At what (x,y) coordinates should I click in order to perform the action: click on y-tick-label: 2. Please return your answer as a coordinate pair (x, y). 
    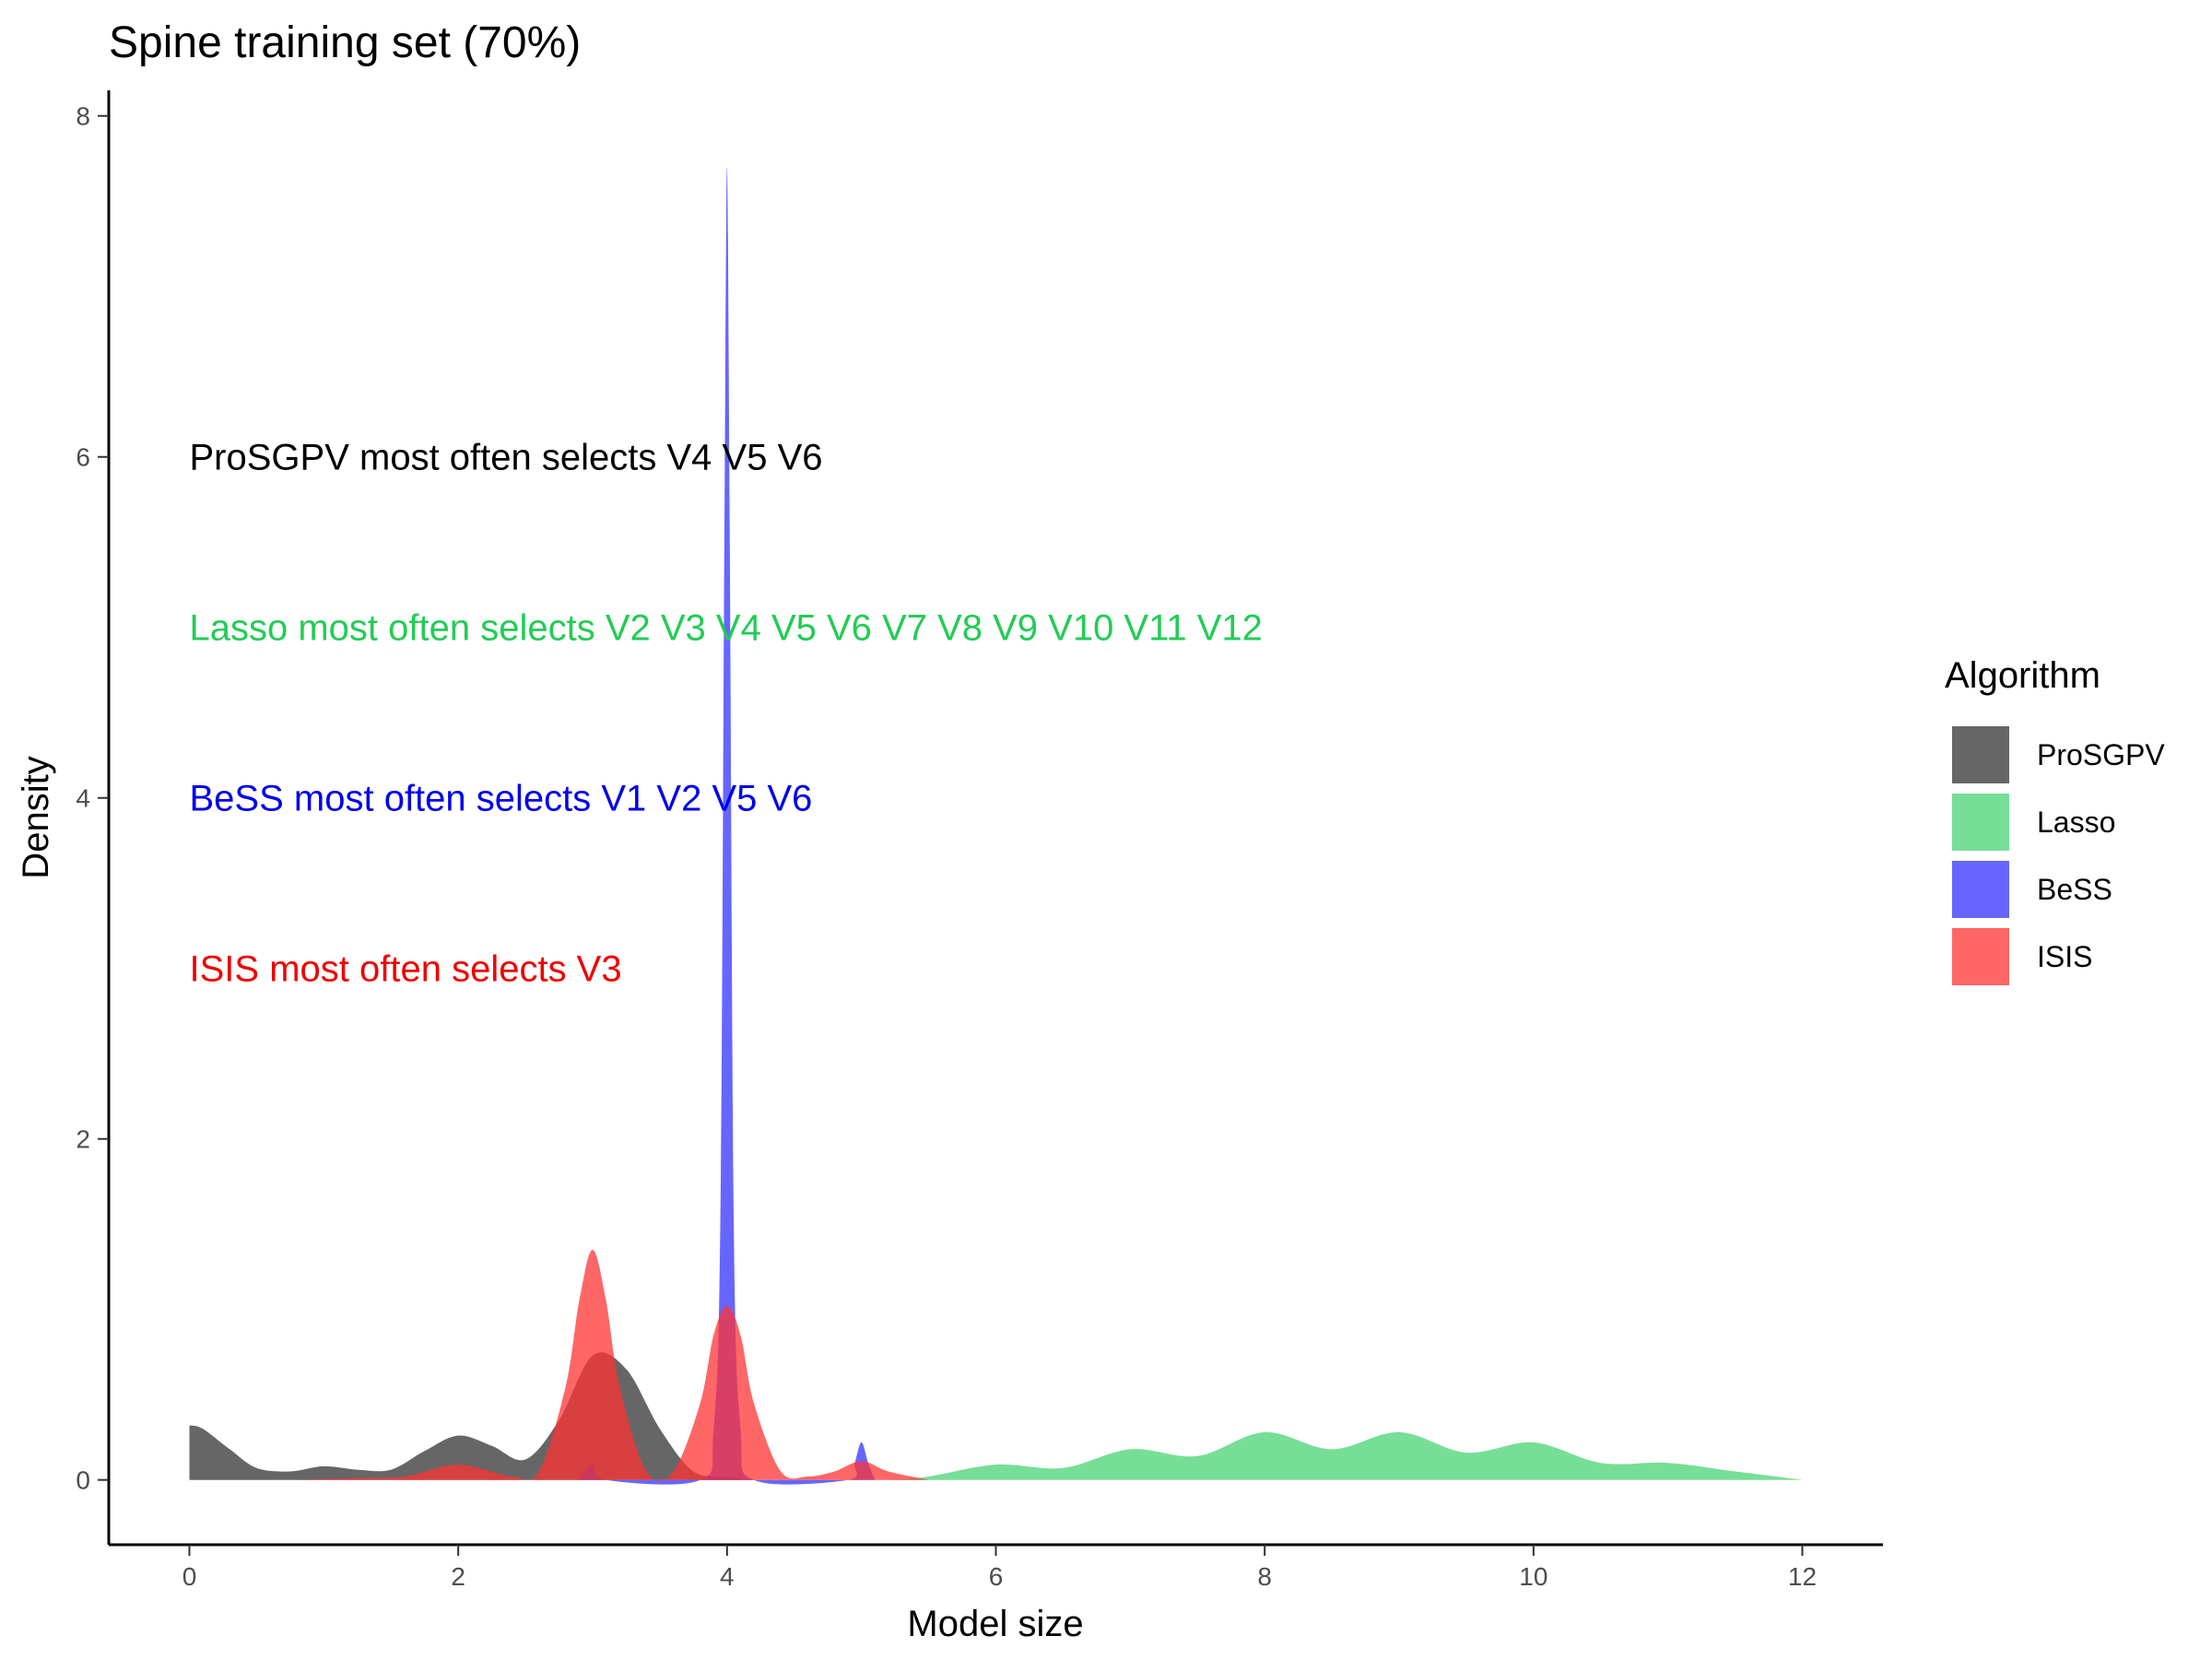
    Looking at the image, I should click on (83, 1139).